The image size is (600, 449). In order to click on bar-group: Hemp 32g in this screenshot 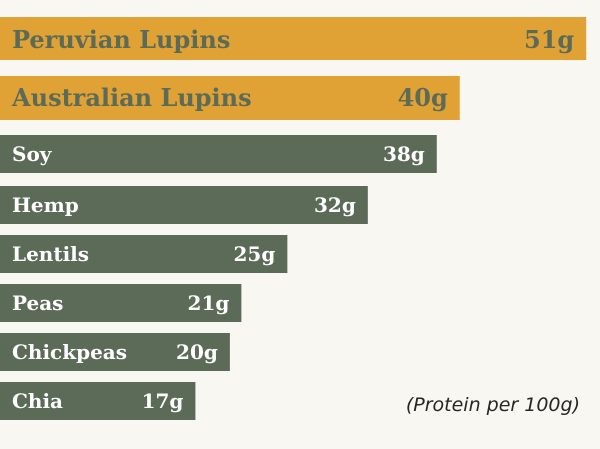, I will do `click(184, 205)`.